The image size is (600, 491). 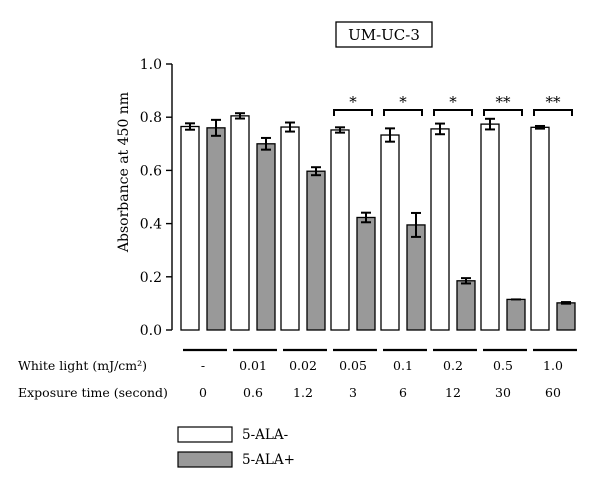 What do you see at coordinates (205, 459) in the screenshot?
I see `legend-swatch-5-ala-plus` at bounding box center [205, 459].